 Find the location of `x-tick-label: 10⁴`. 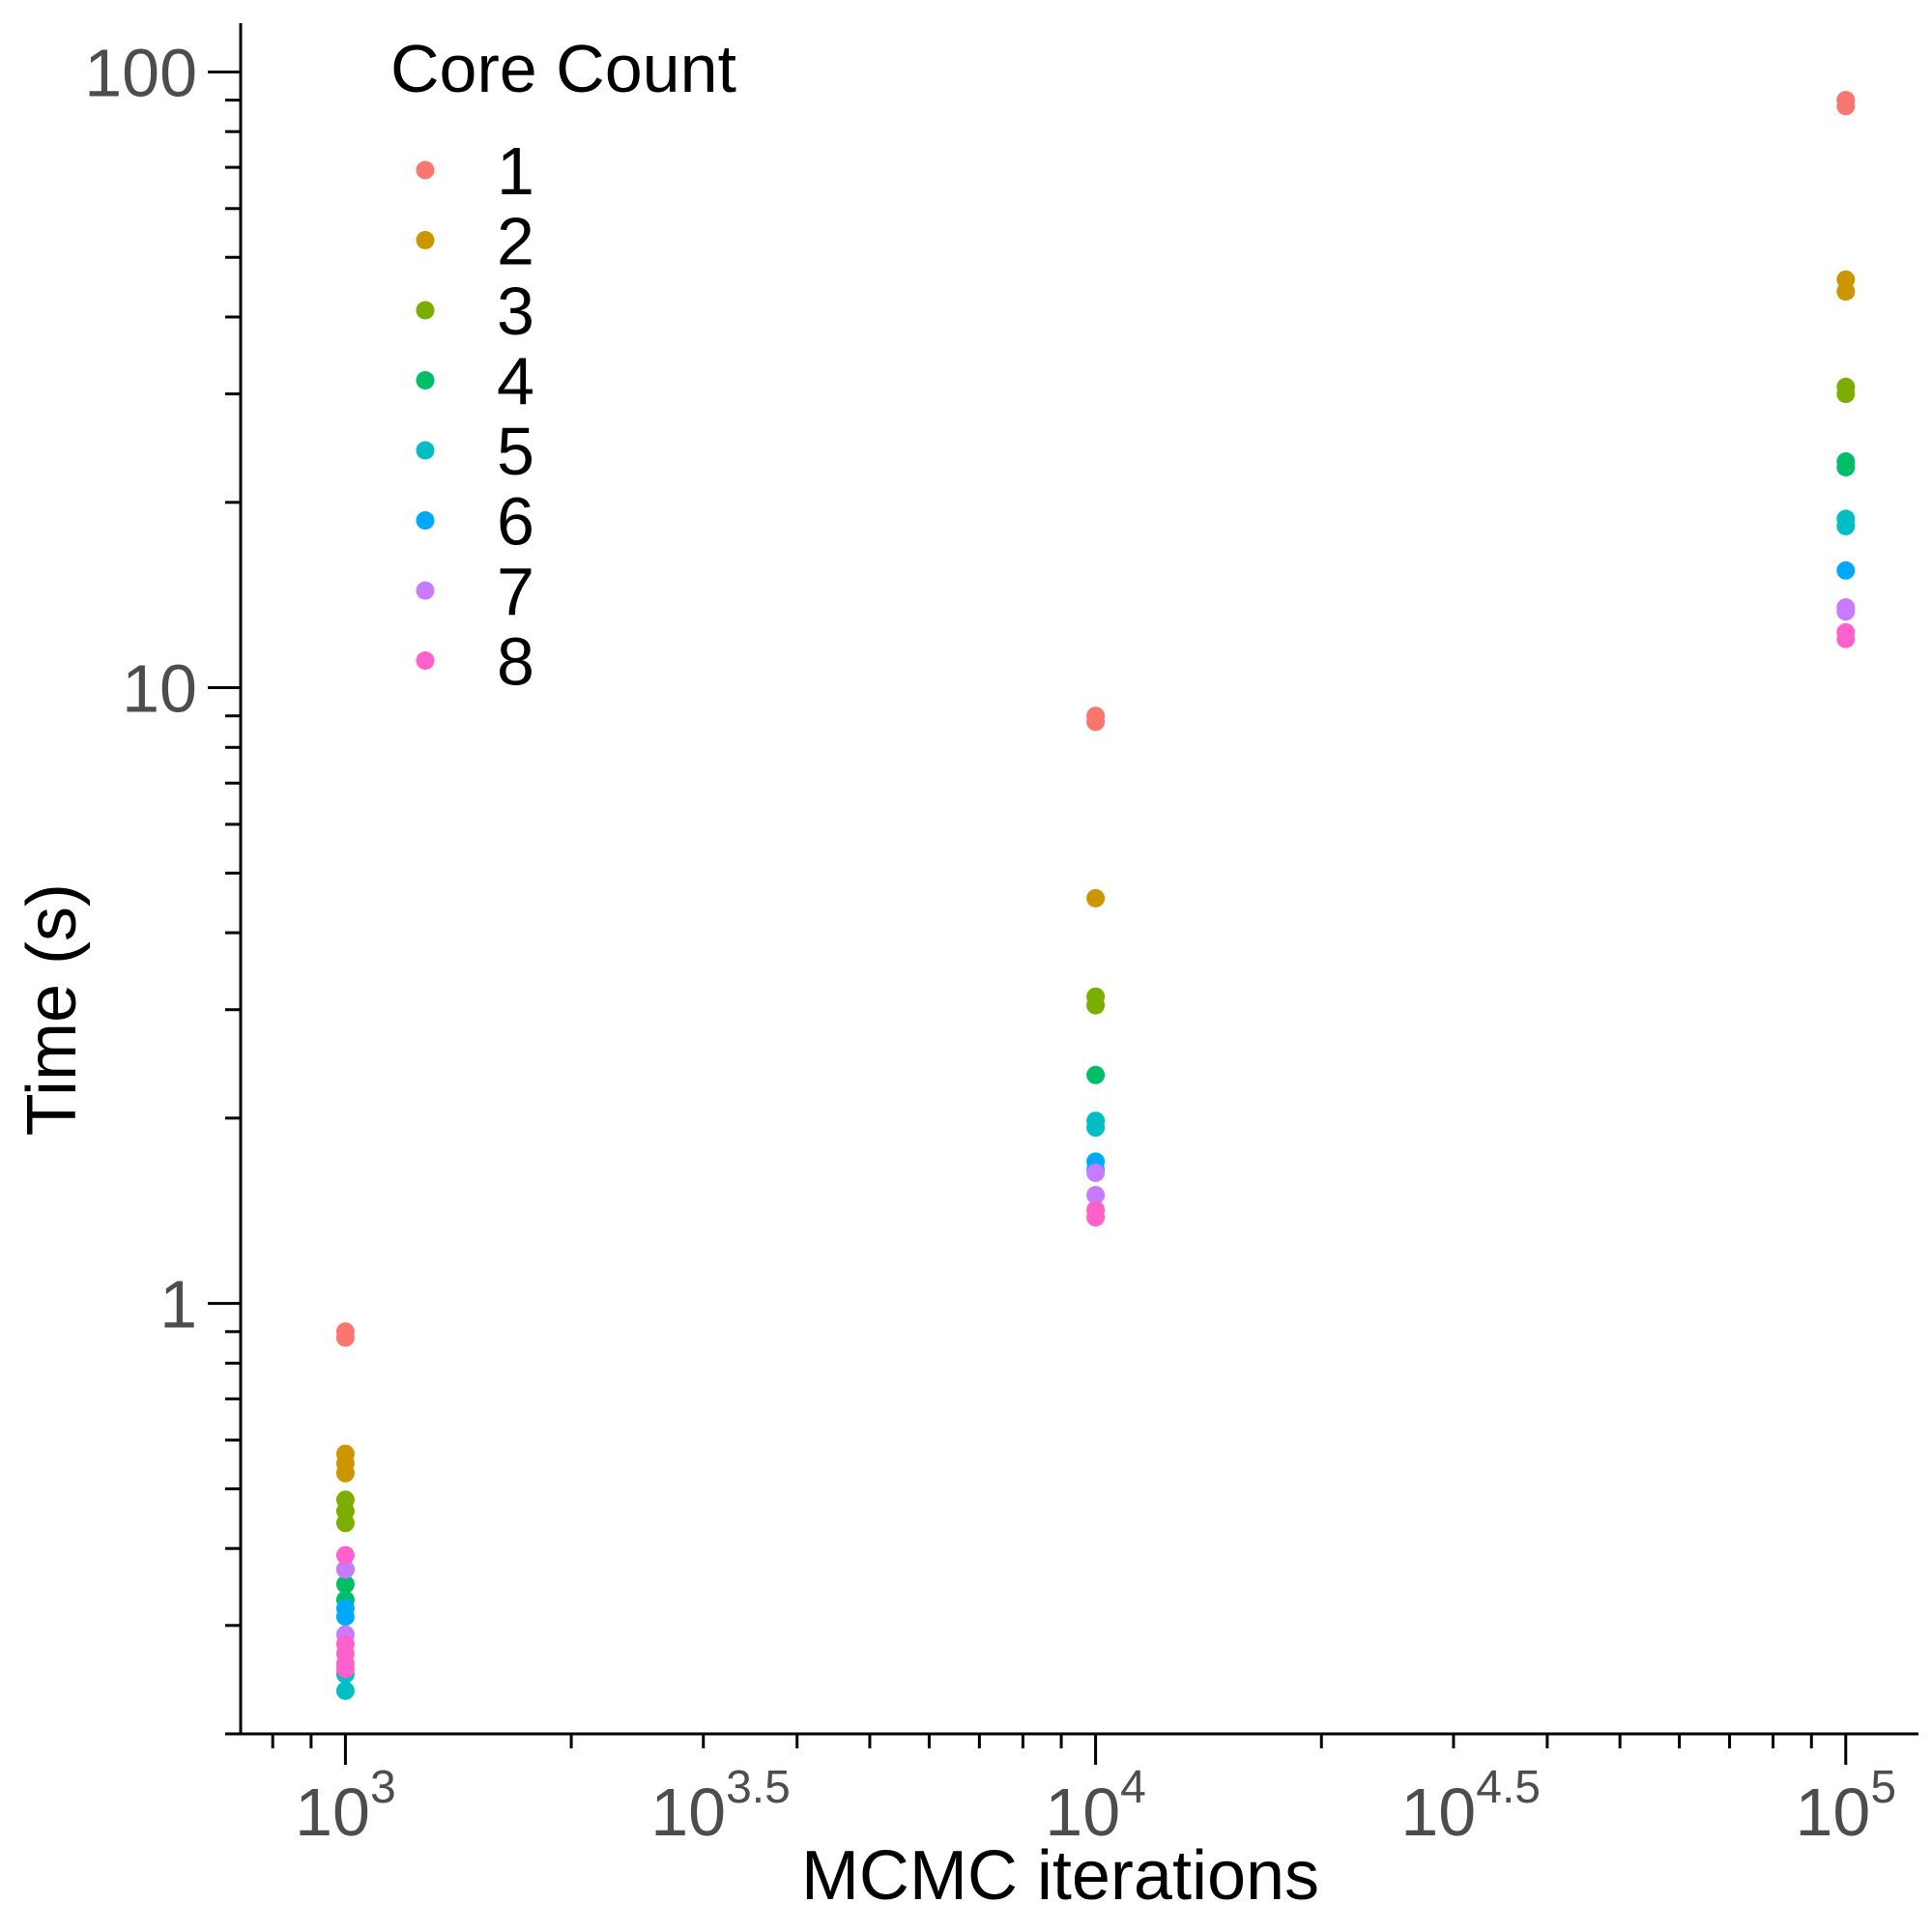

x-tick-label: 10⁴ is located at coordinates (1095, 1806).